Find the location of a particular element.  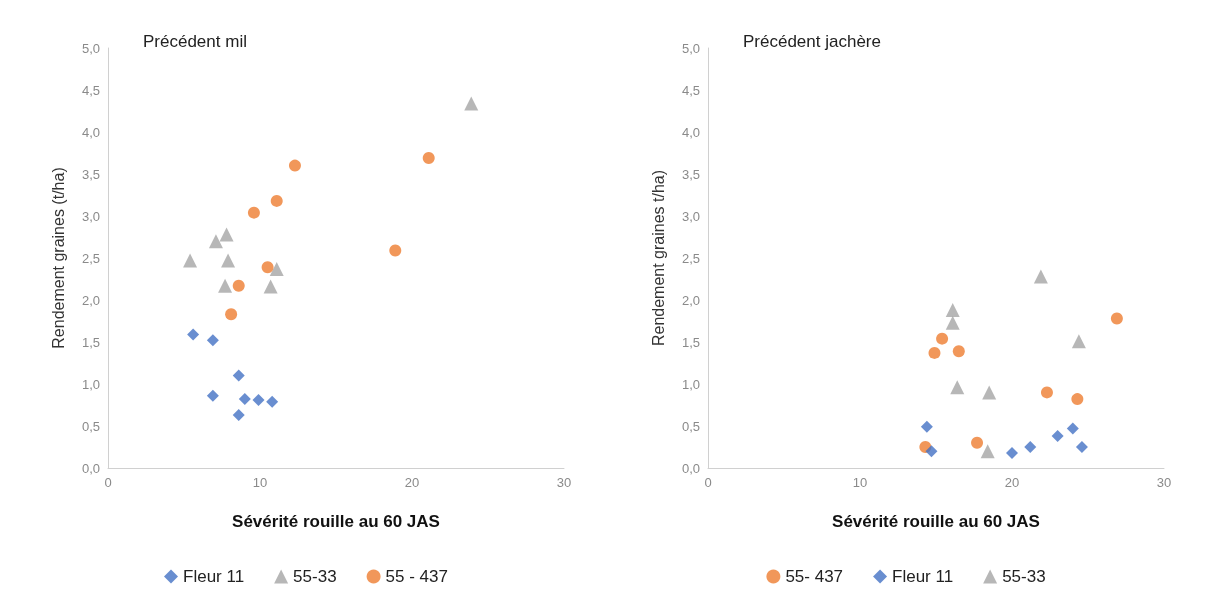

y-axis-title: Rendement graines t/ha) is located at coordinates (658, 258).